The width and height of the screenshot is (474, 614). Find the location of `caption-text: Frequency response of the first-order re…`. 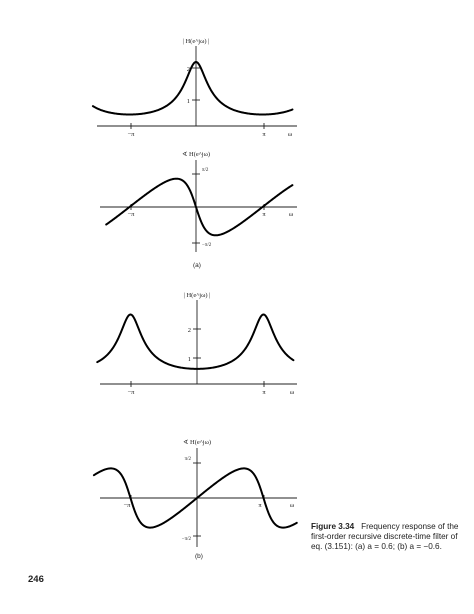

caption-text: Frequency response of the first-order re… is located at coordinates (385, 536).